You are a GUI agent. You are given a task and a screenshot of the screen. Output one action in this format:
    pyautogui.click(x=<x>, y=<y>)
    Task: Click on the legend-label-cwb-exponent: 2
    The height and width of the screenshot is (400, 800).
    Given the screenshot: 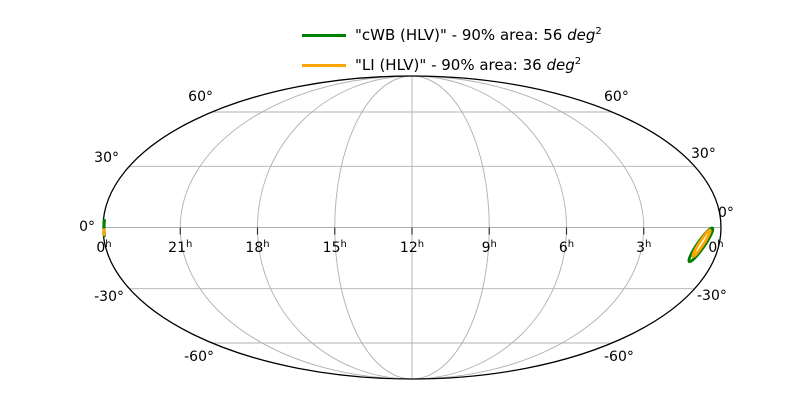 What is the action you would take?
    pyautogui.click(x=598, y=31)
    